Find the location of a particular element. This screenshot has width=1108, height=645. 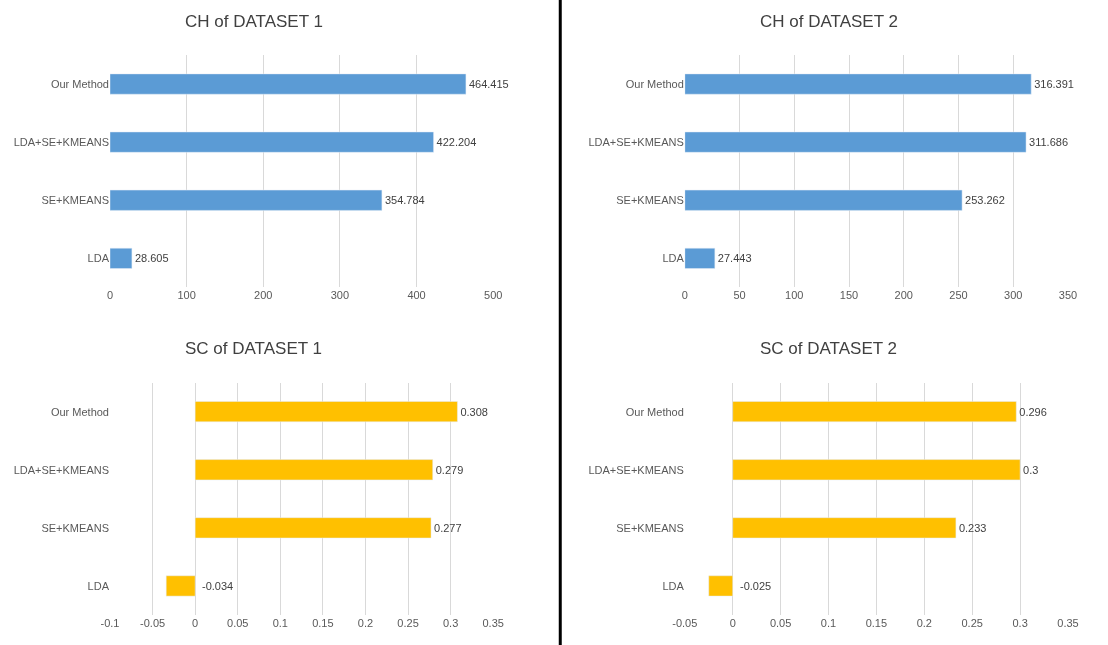

data-label: 311.686 is located at coordinates (1048, 142).